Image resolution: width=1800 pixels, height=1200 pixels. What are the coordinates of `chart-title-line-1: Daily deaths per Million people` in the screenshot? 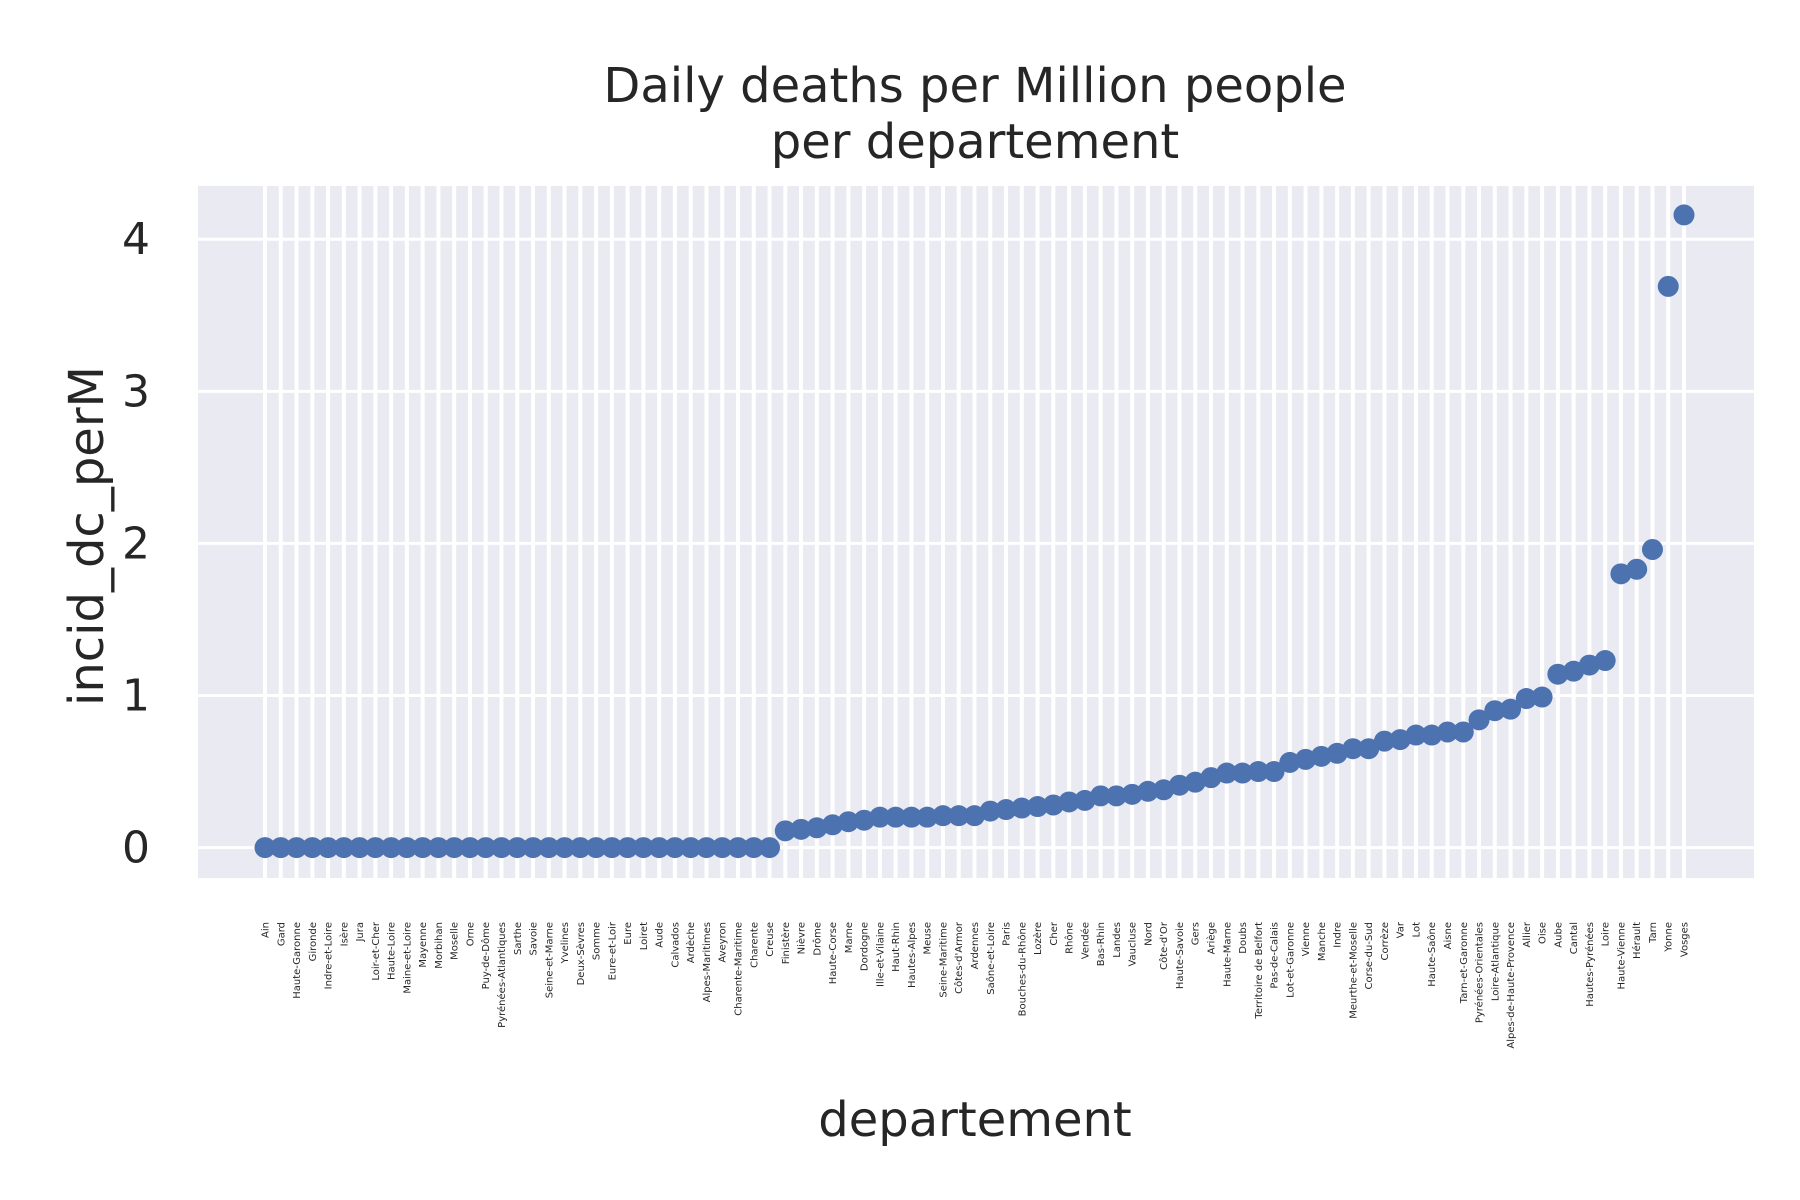 It's located at (974, 86).